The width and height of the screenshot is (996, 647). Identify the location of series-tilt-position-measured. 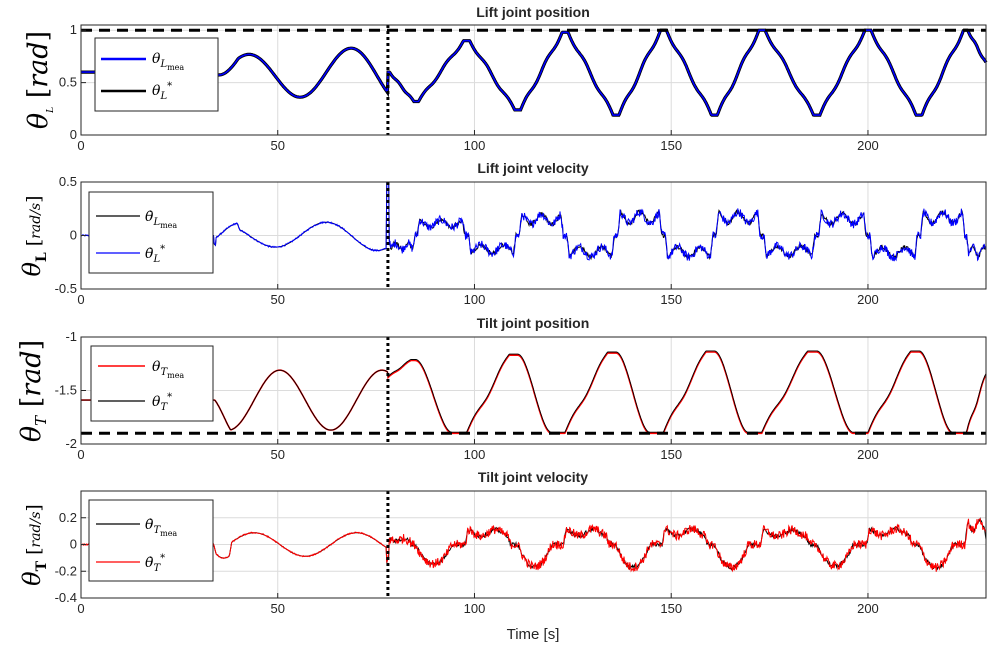
(534, 393).